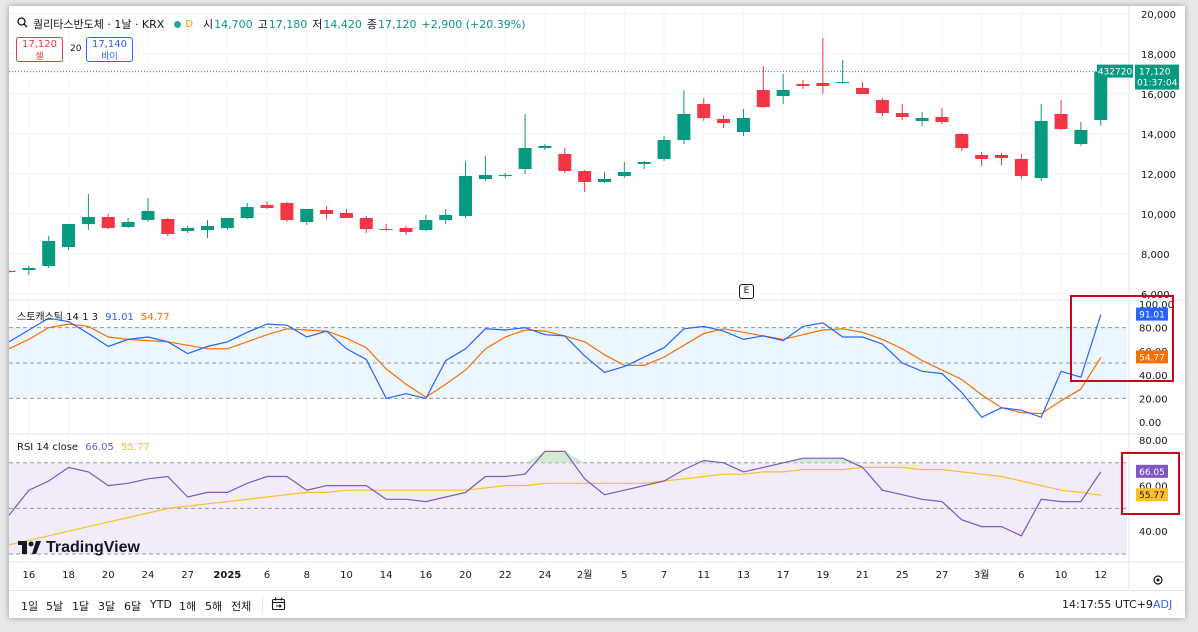 Image resolution: width=1198 pixels, height=632 pixels. What do you see at coordinates (555, 506) in the screenshot?
I see `rsi-ma-line` at bounding box center [555, 506].